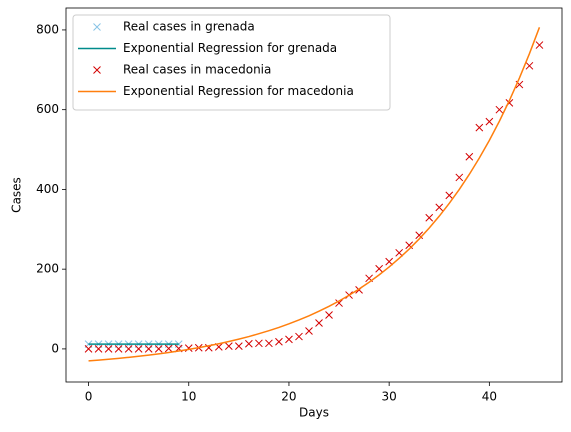 The image size is (571, 432). Describe the element at coordinates (231, 62) in the screenshot. I see `legend-box` at that location.